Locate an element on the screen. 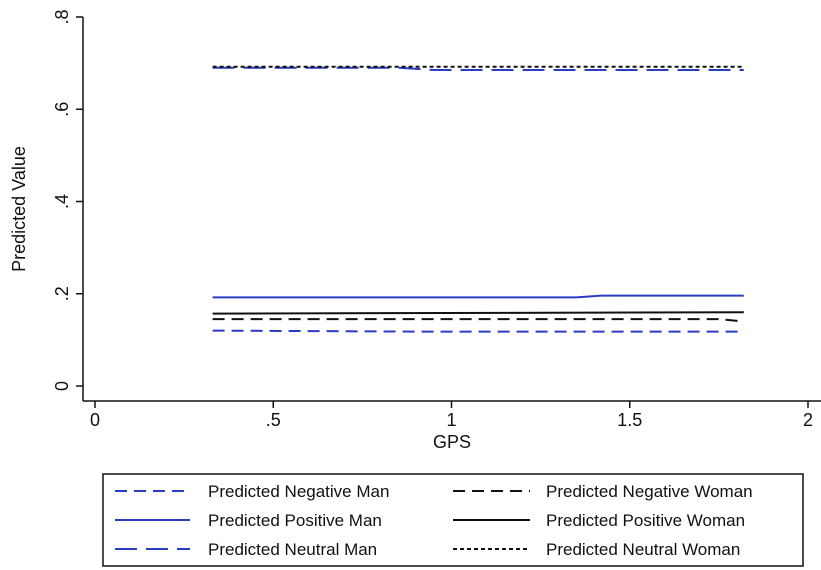 The width and height of the screenshot is (821, 570). legend-label: Predicted Positive Woman is located at coordinates (645, 520).